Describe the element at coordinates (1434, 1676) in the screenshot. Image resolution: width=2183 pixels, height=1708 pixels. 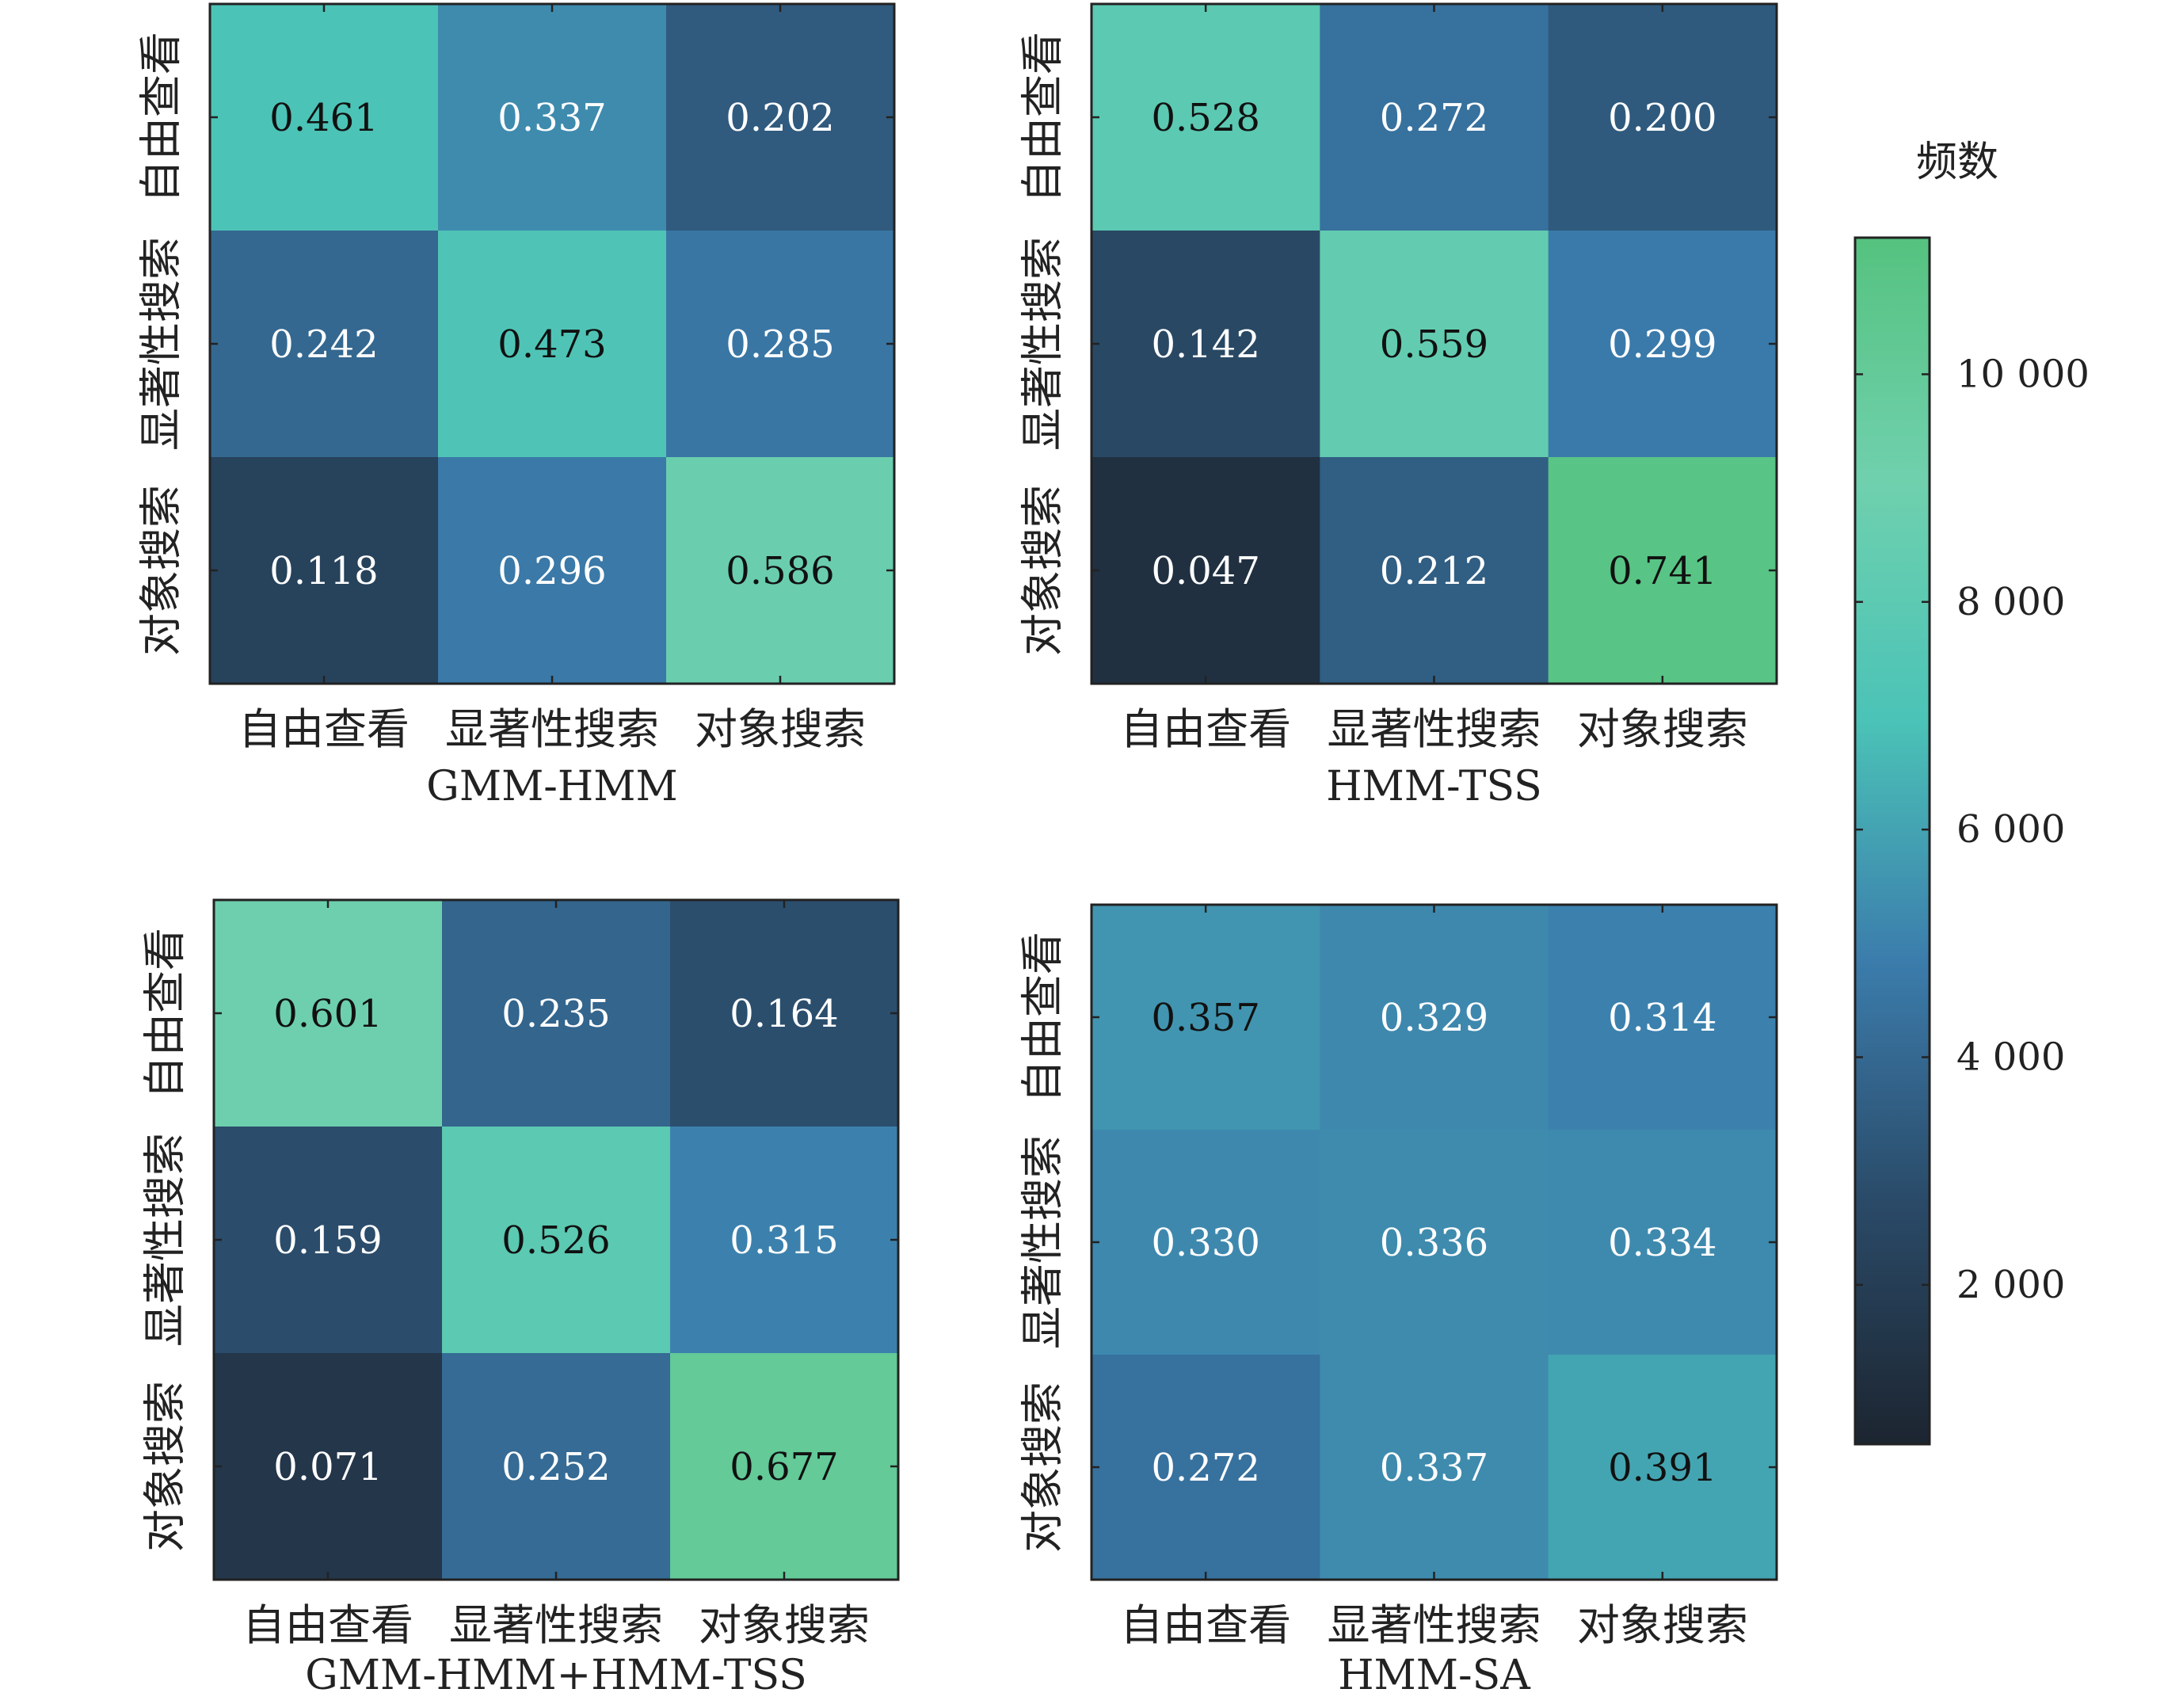
I see `panel-title: HMM-SA` at that location.